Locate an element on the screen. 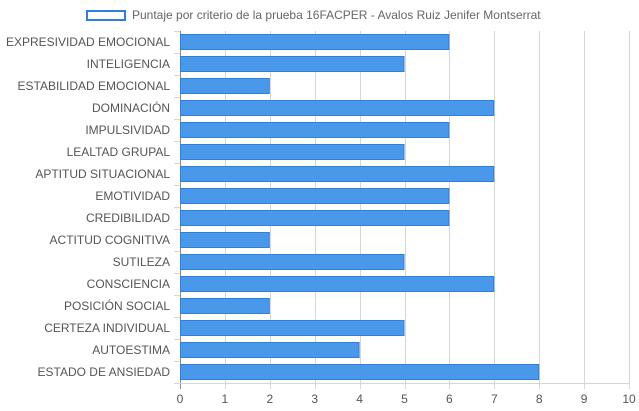 Image resolution: width=639 pixels, height=411 pixels. category-label-4: DOMINACIÓN is located at coordinates (131, 107).